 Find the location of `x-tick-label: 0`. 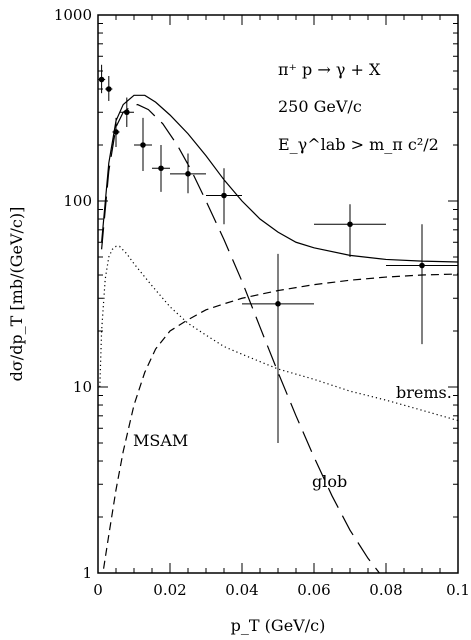

x-tick-label: 0 is located at coordinates (98, 590).